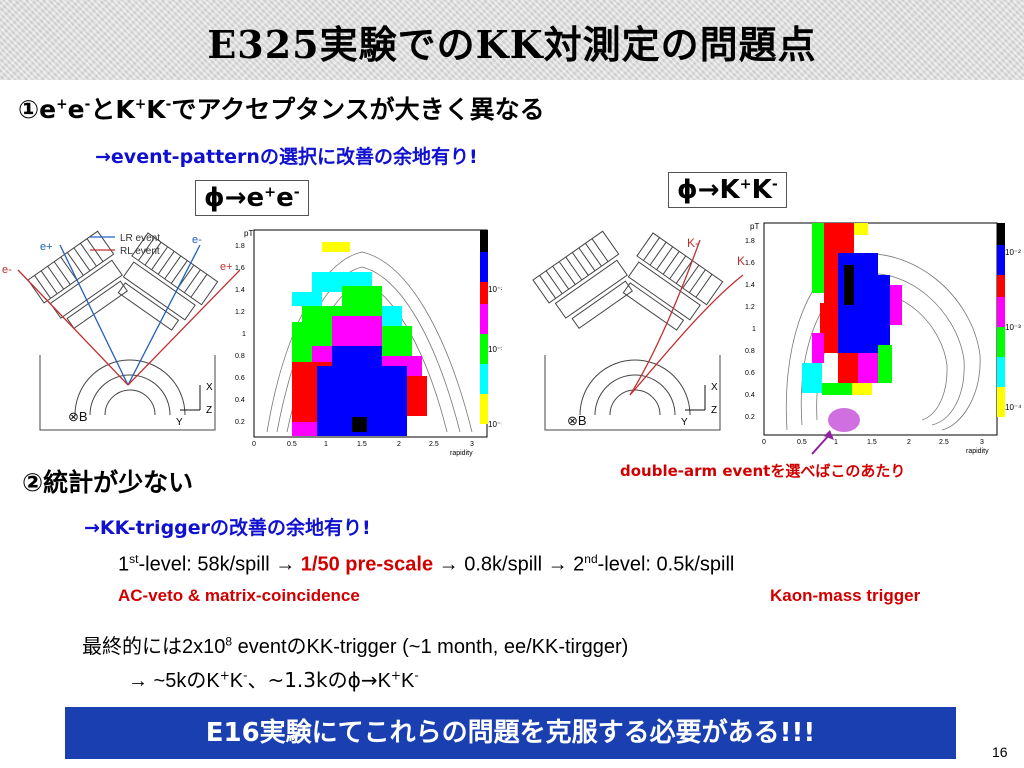 This screenshot has width=1024, height=768. I want to click on final-l2-d-sup: -, so click(245, 675).